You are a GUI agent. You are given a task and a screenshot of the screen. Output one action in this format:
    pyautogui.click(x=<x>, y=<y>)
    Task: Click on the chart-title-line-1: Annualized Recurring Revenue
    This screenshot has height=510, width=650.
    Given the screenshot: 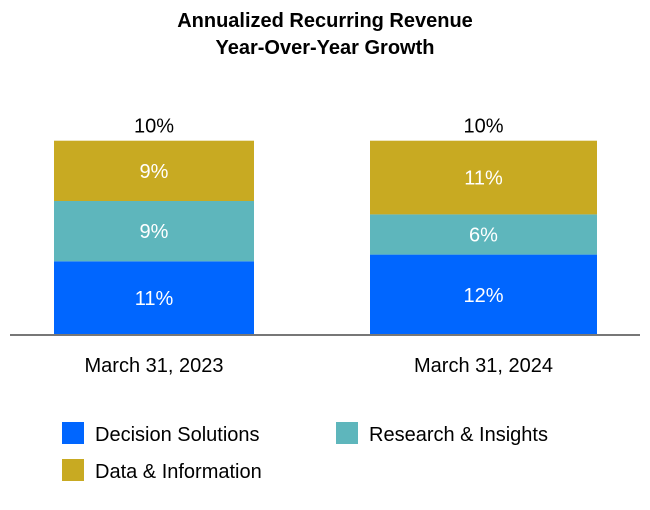 What is the action you would take?
    pyautogui.click(x=325, y=21)
    